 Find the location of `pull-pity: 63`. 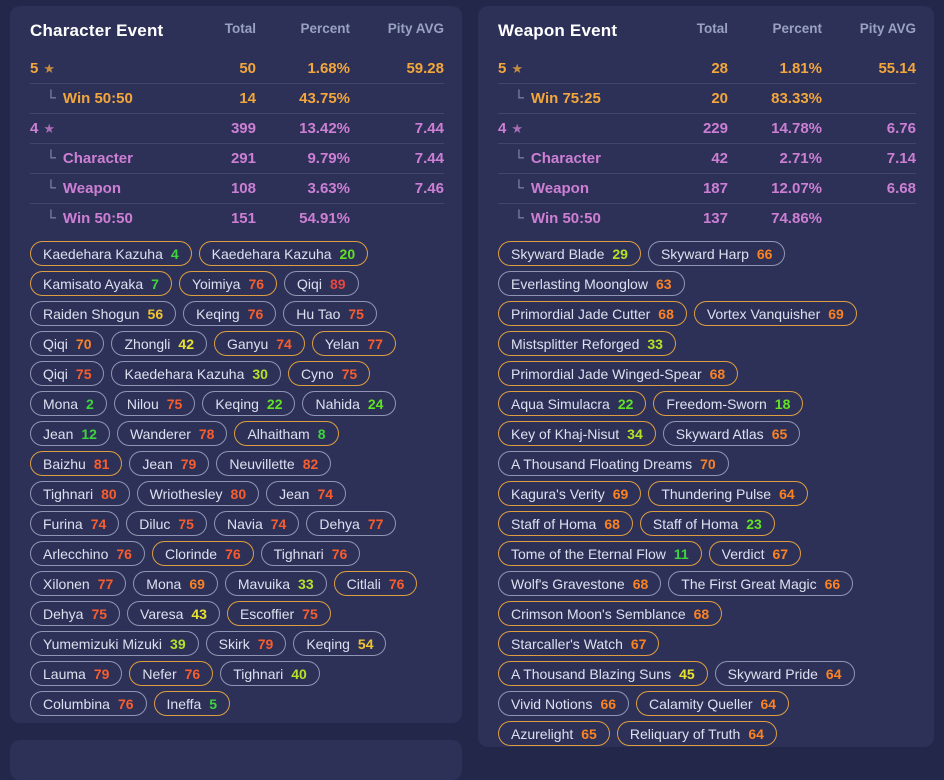

pull-pity: 63 is located at coordinates (663, 283).